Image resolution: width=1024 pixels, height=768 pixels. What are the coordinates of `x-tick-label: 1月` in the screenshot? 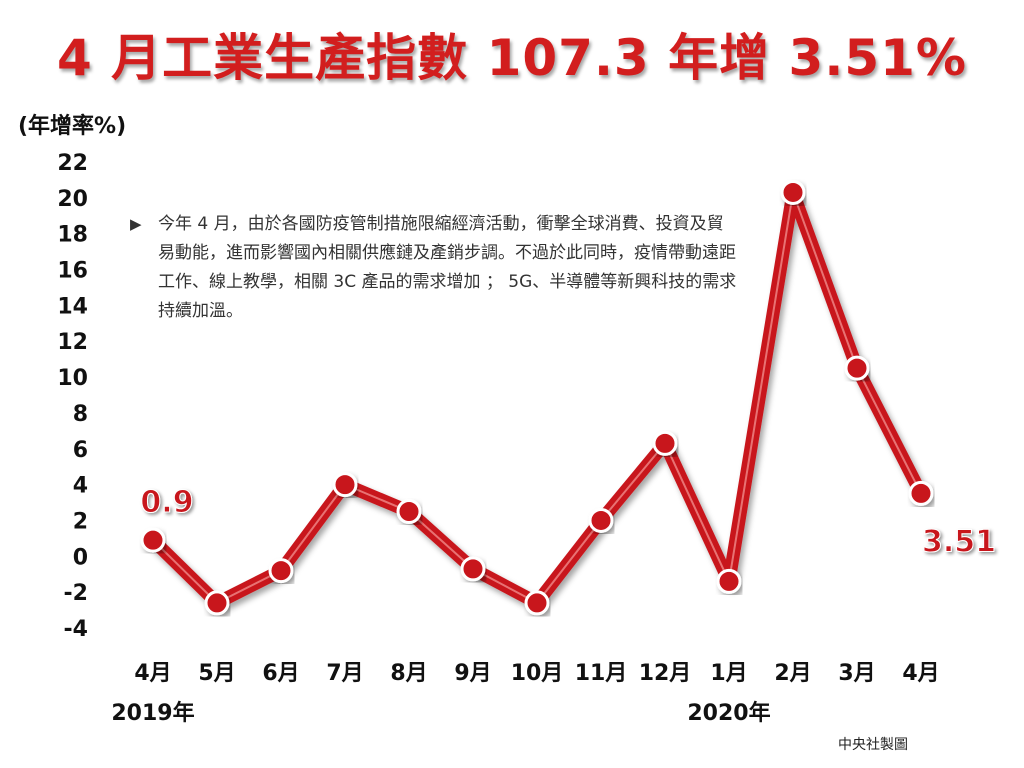 It's located at (728, 673).